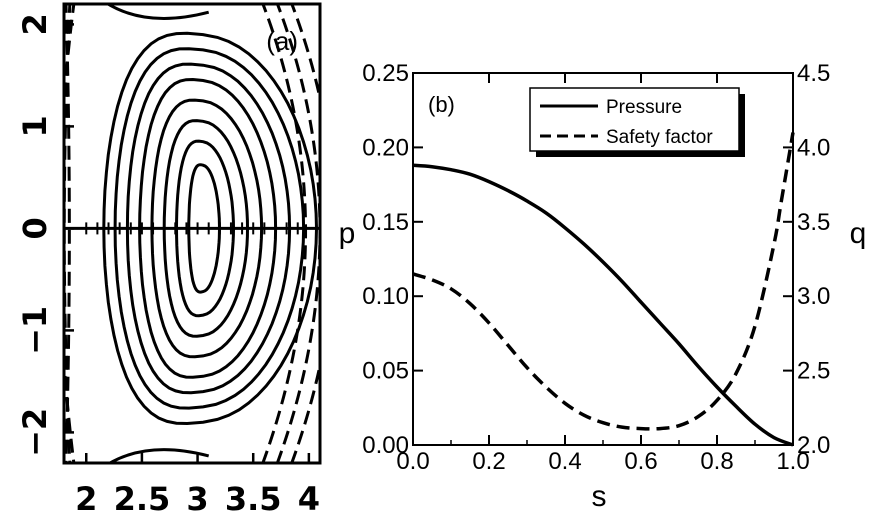  I want to click on panel-a-y-tick-label: 1, so click(35, 126).